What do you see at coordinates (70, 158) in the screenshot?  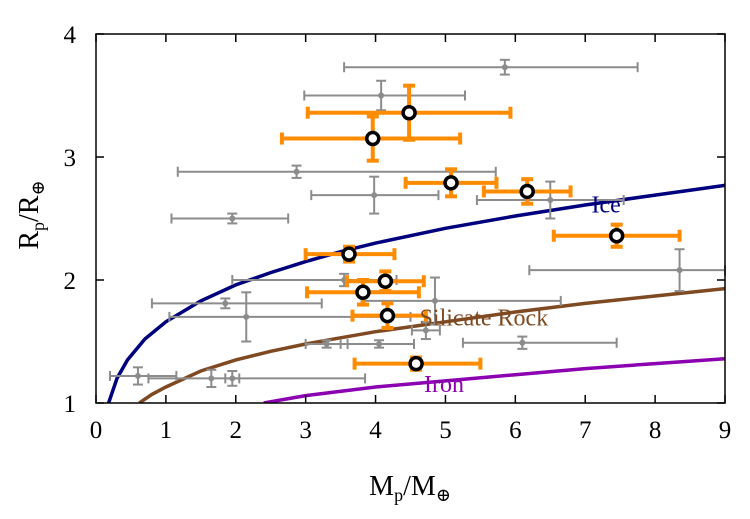 I see `y-tick-label: 3` at bounding box center [70, 158].